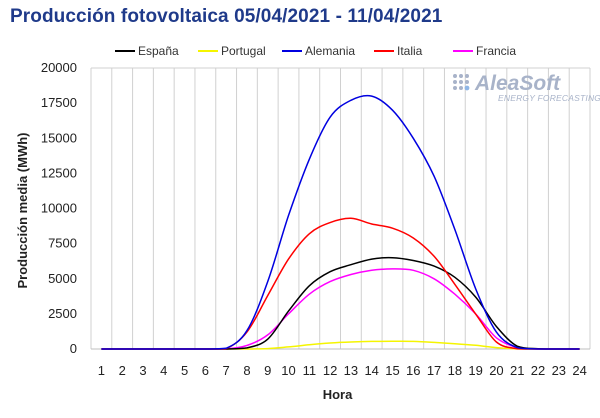  Describe the element at coordinates (59, 137) in the screenshot. I see `y-tick-label: 15000` at that location.